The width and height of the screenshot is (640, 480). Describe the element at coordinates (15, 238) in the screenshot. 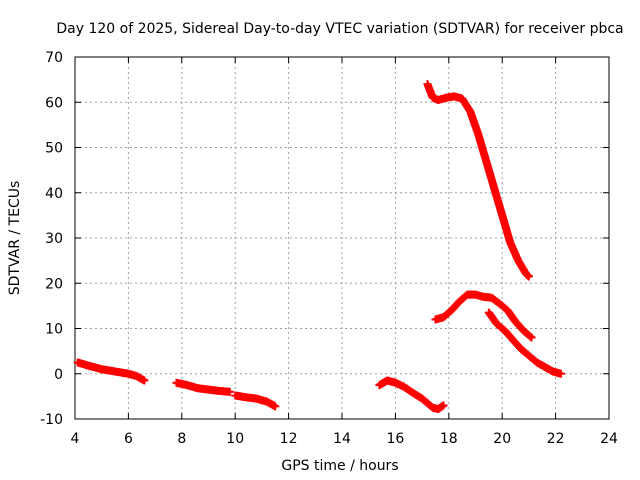

I see `y-axis-label: SDTVAR / TECUs` at that location.